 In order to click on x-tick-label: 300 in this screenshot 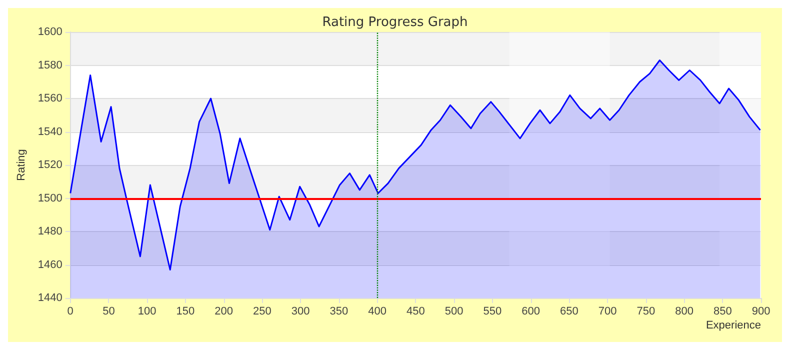, I will do `click(300, 312)`.